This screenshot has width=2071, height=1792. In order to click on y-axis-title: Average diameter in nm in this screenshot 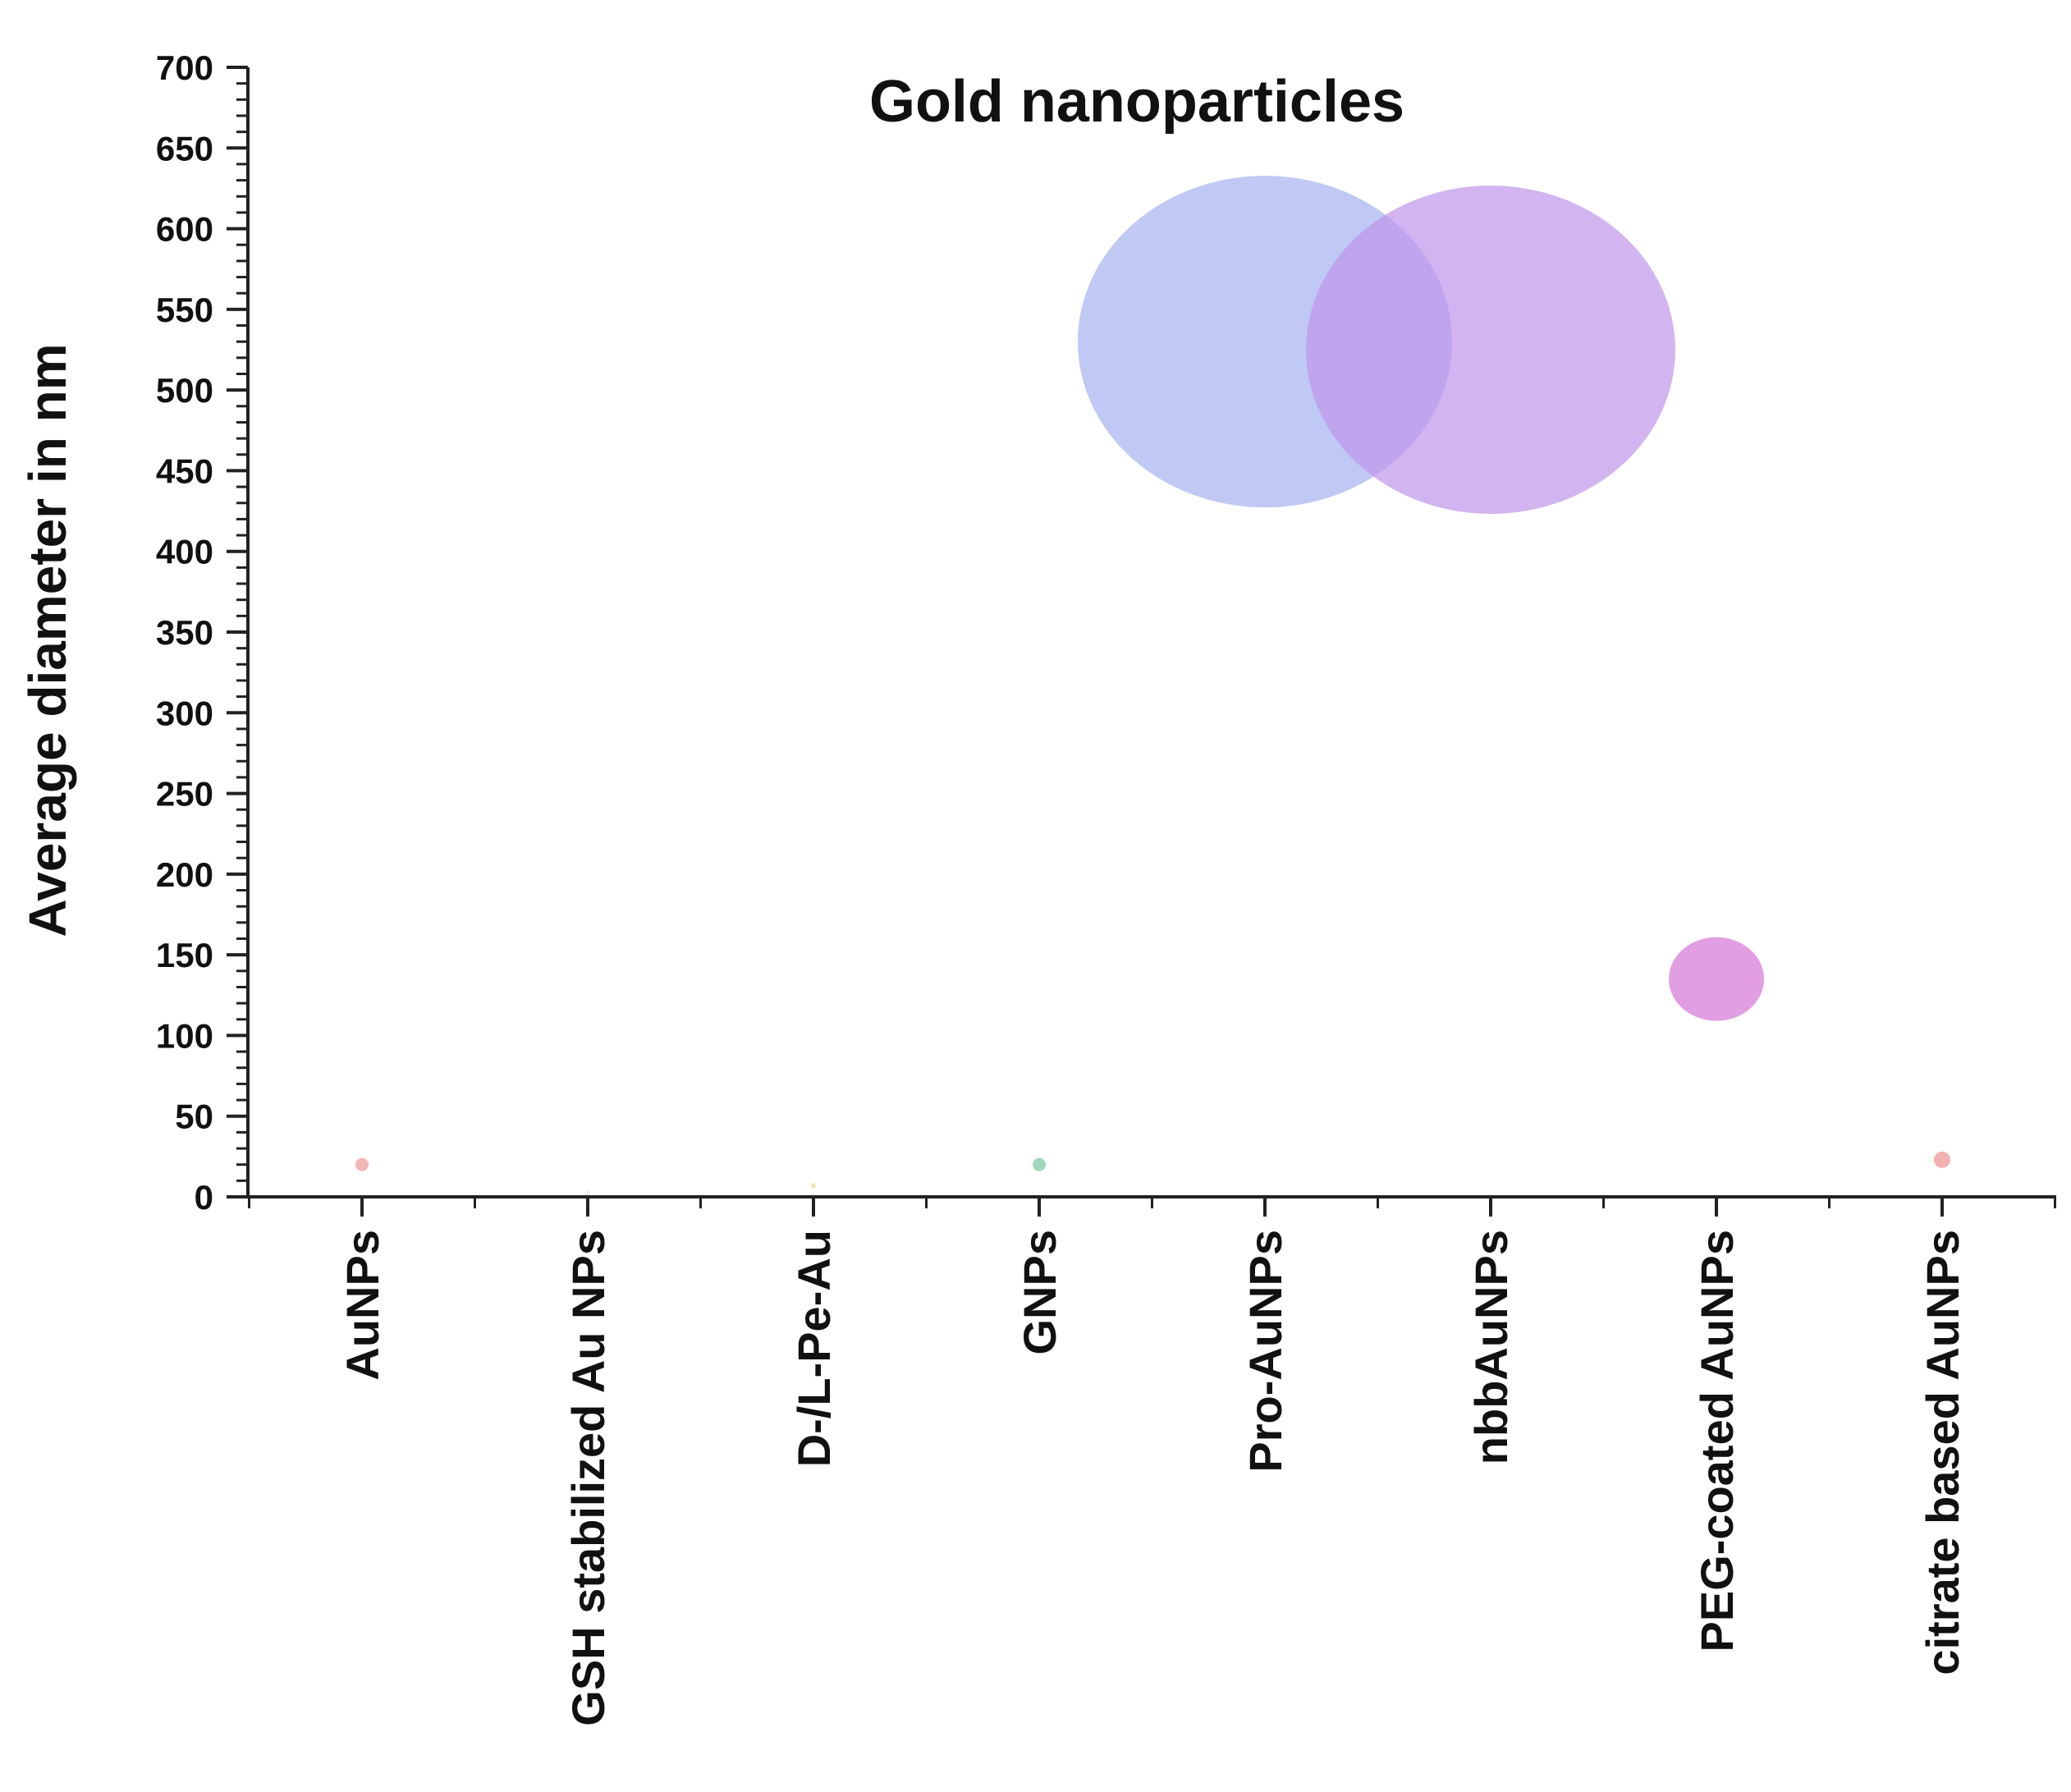, I will do `click(47, 640)`.